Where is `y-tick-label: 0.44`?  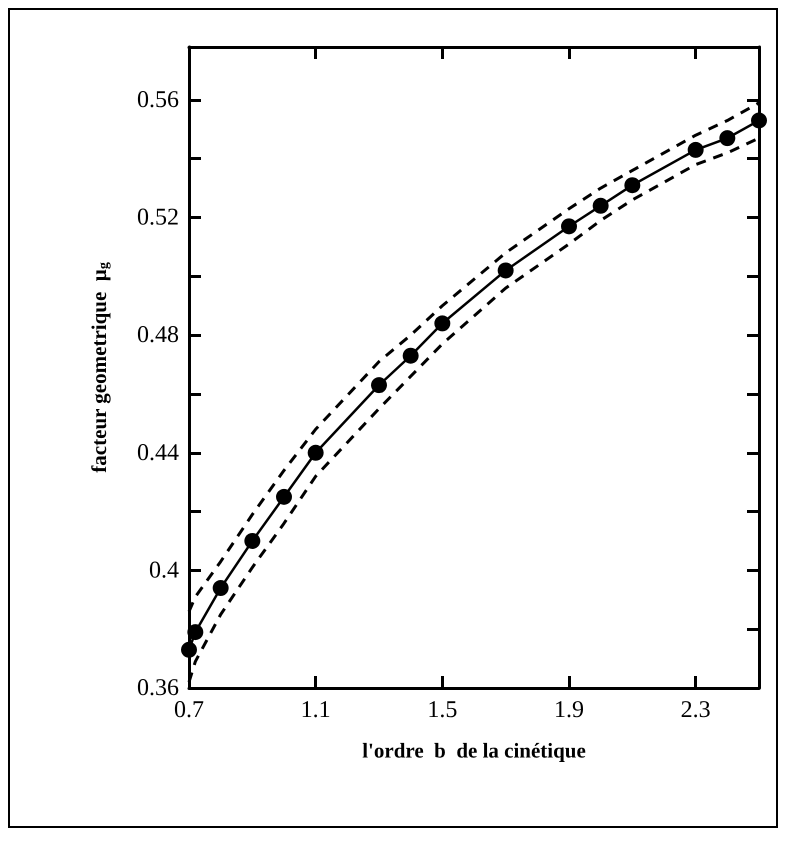
y-tick-label: 0.44 is located at coordinates (158, 453).